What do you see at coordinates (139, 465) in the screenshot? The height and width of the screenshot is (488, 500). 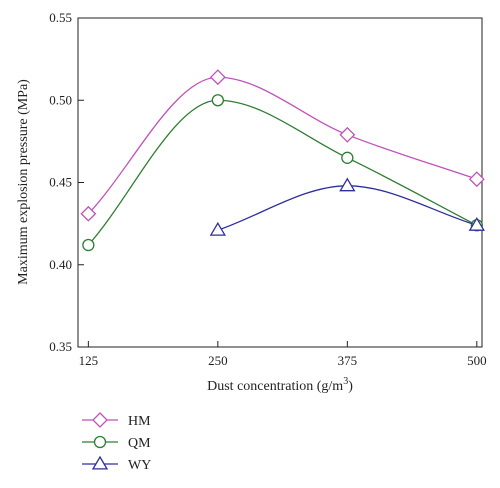 I see `legend-label-wy: WY` at bounding box center [139, 465].